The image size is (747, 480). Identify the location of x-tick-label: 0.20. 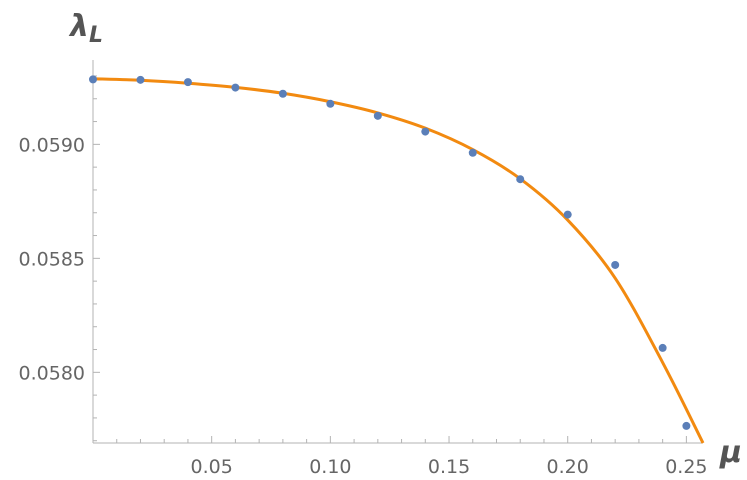
(568, 467).